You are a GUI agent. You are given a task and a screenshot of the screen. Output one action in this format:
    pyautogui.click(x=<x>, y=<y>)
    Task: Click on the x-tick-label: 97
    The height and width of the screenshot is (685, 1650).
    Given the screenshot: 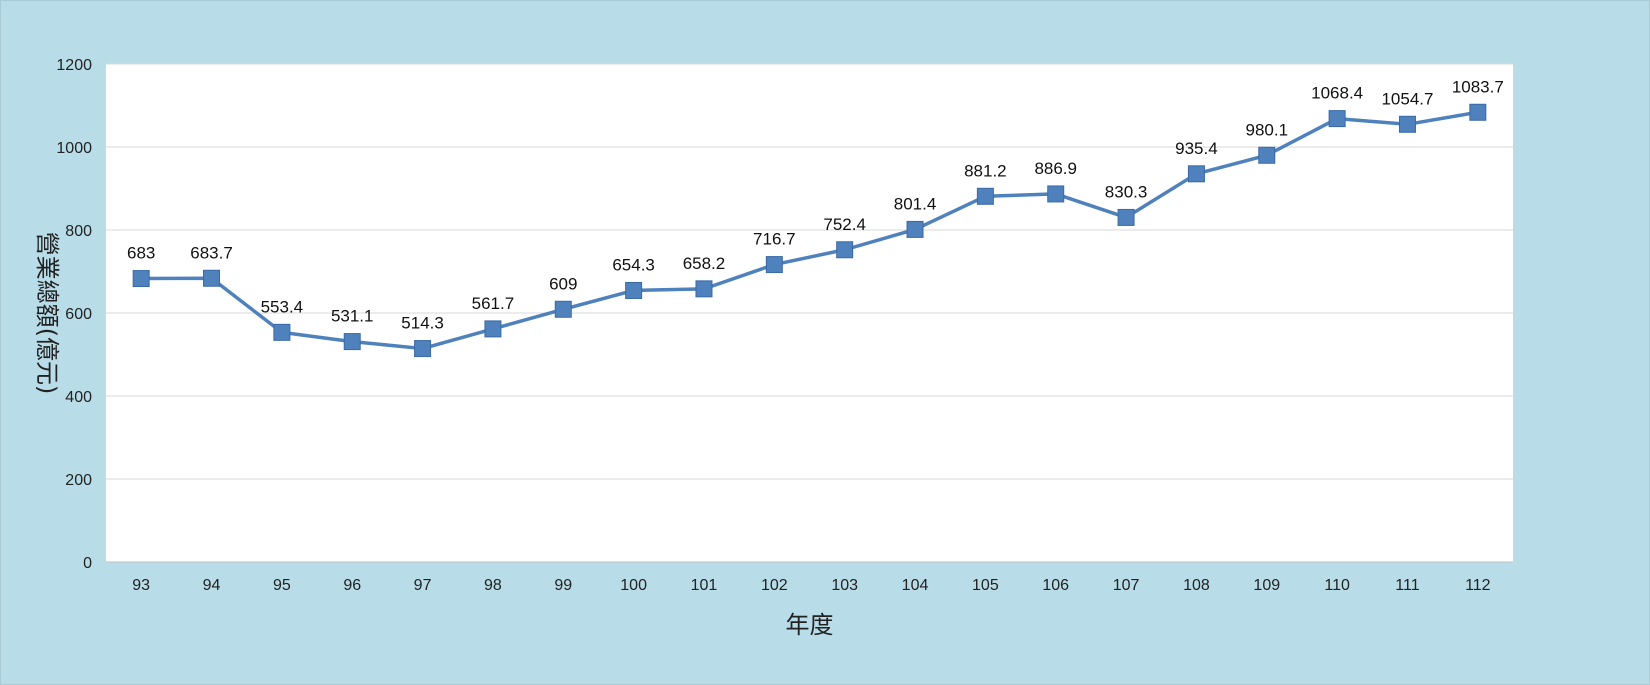 What is the action you would take?
    pyautogui.click(x=423, y=585)
    